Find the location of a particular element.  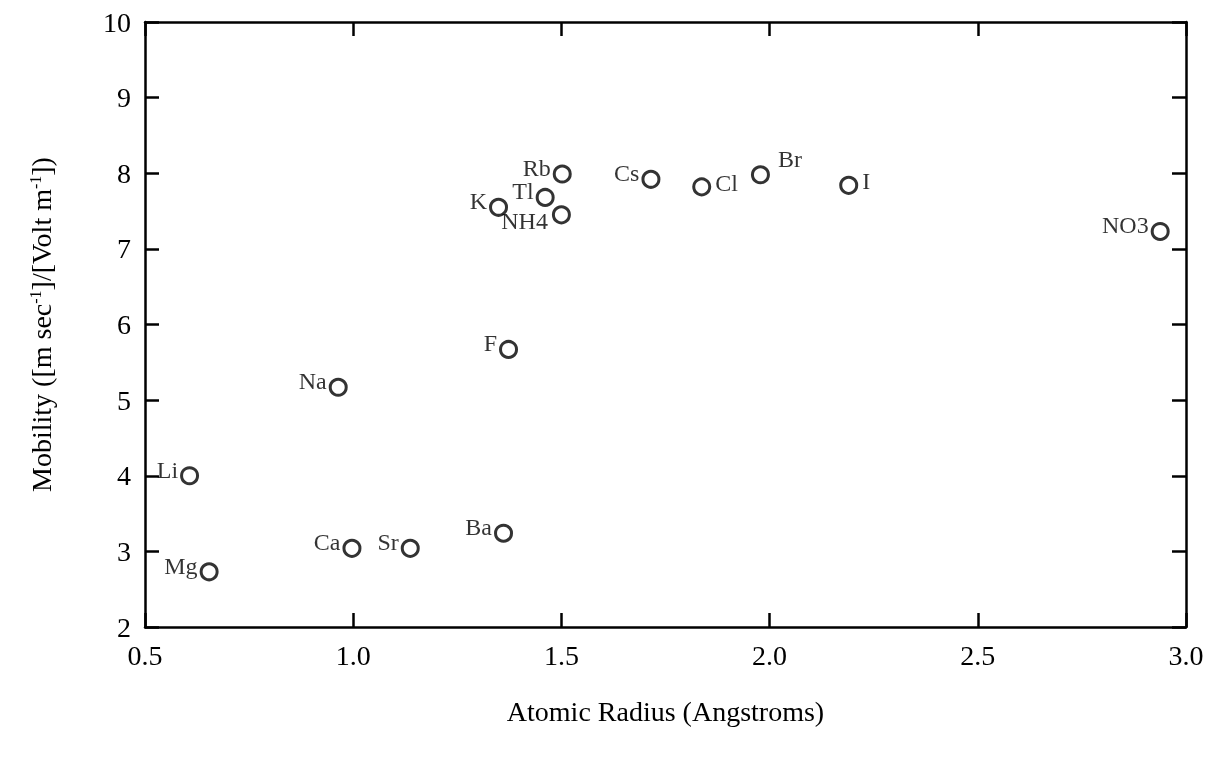

annotation: Ca is located at coordinates (327, 542).